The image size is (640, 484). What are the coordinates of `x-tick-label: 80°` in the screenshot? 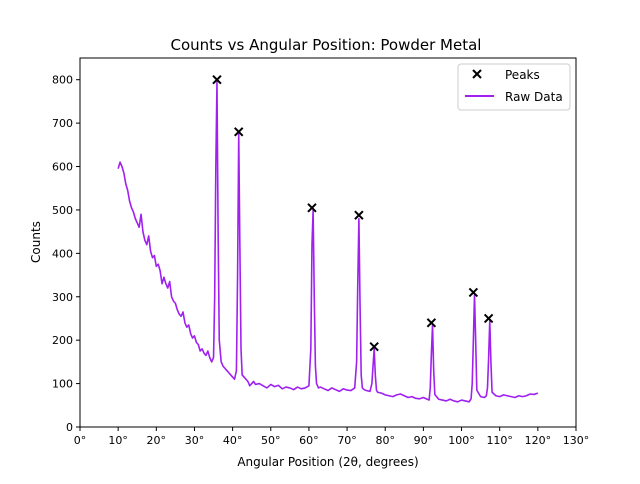 It's located at (385, 440).